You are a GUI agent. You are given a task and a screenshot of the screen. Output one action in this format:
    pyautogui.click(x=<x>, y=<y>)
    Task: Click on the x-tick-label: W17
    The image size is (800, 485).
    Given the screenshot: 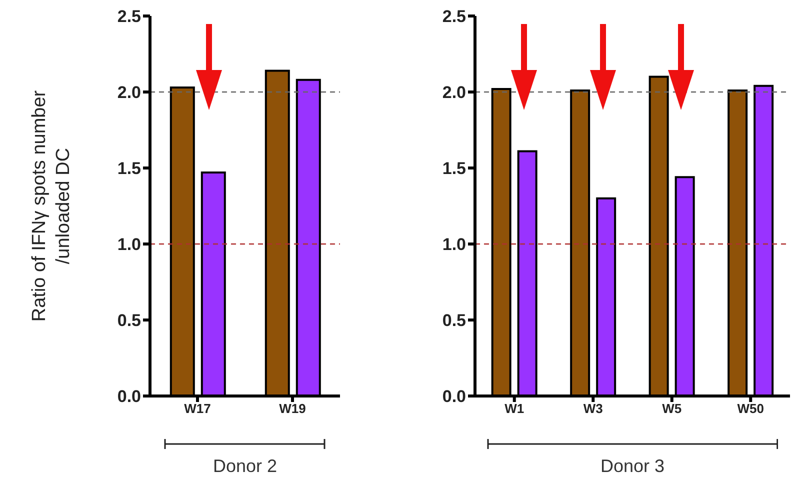 What is the action you would take?
    pyautogui.click(x=197, y=408)
    